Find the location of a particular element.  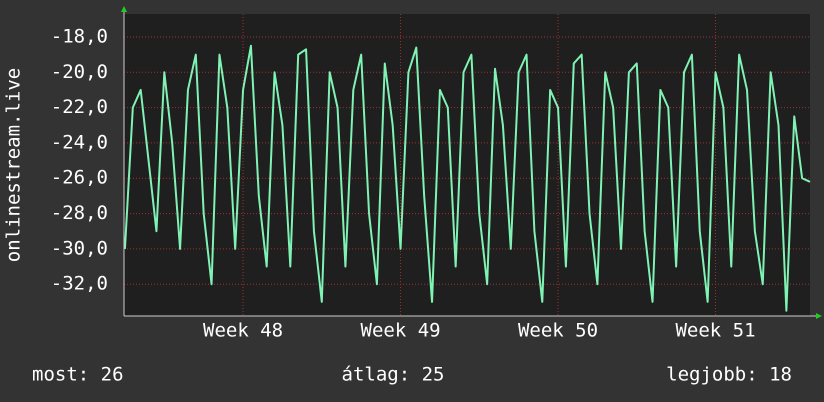

y-axis-label: onlinestream.live is located at coordinates (14, 165).